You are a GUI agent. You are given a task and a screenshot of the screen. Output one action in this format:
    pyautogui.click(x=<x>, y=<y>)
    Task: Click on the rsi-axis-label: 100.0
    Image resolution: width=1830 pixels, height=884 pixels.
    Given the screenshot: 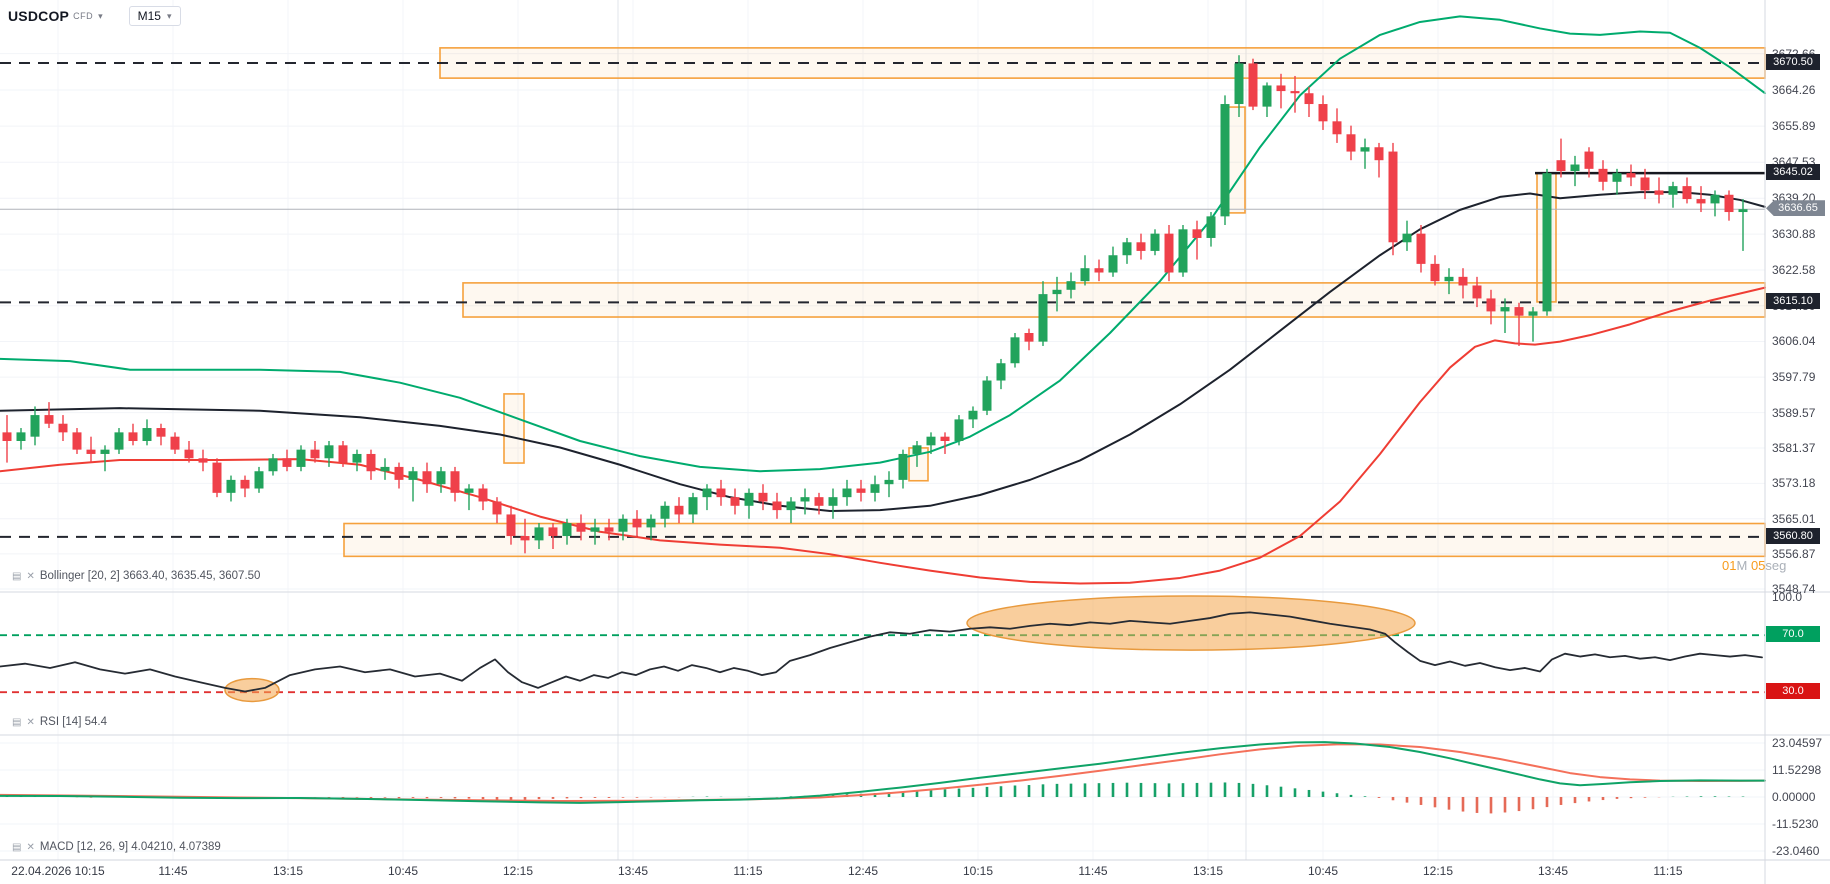 What is the action you would take?
    pyautogui.click(x=1787, y=597)
    